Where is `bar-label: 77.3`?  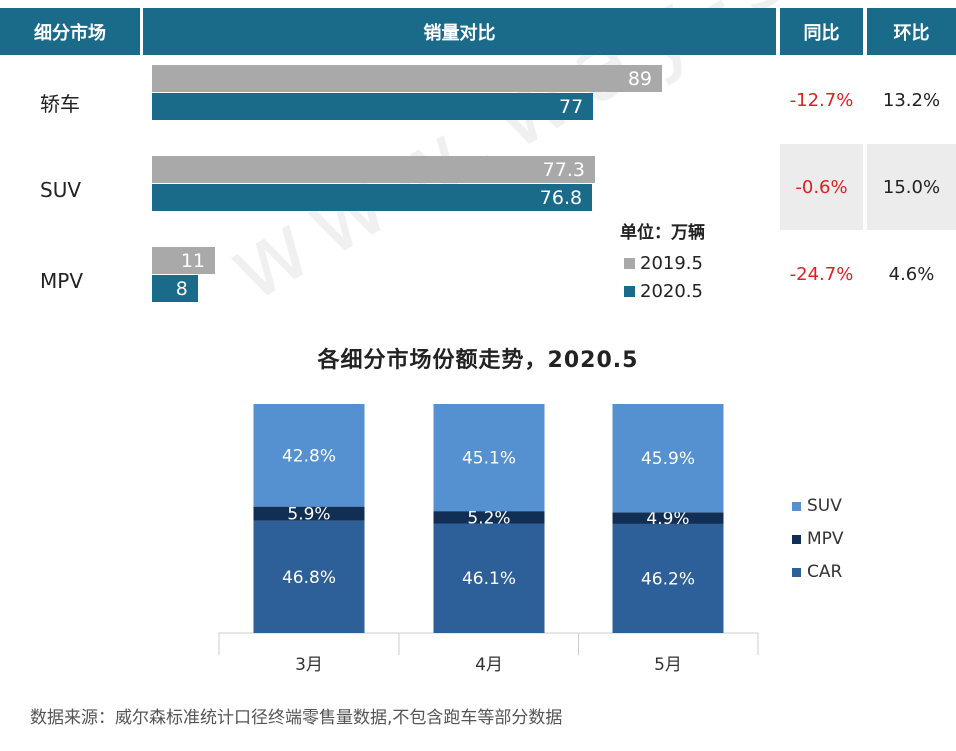 bar-label: 77.3 is located at coordinates (563, 169).